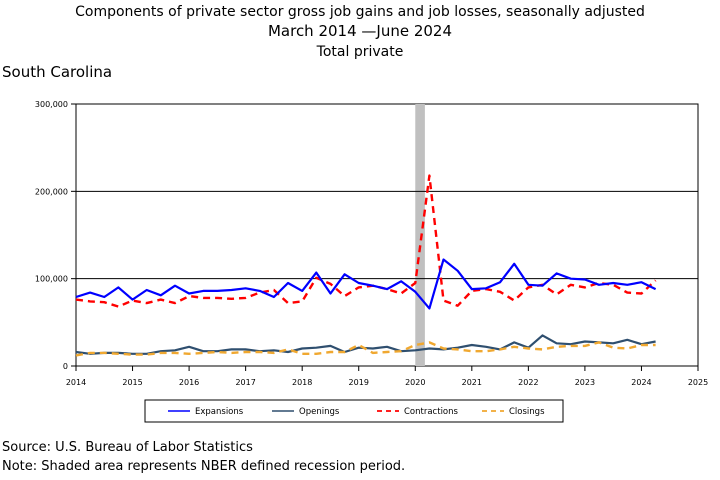 The image size is (720, 480). What do you see at coordinates (65, 366) in the screenshot?
I see `y-tick-label: 0` at bounding box center [65, 366].